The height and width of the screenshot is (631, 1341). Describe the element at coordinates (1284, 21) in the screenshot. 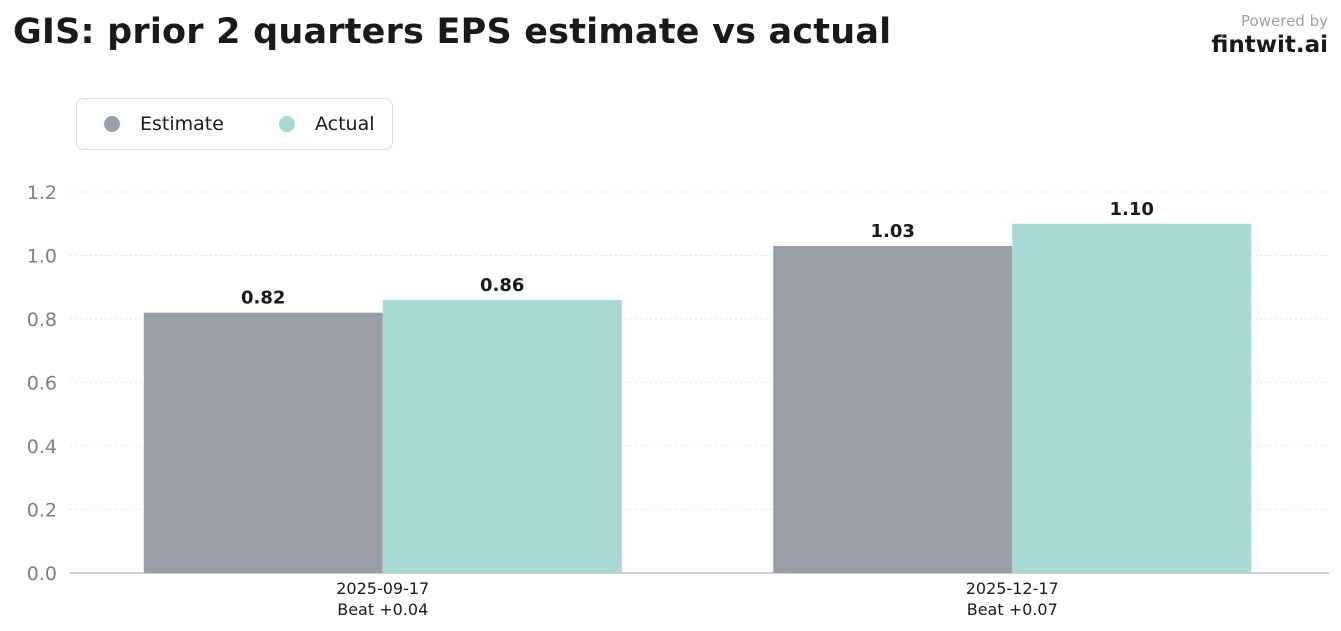

I see `powered-by-text: Powered by` at that location.